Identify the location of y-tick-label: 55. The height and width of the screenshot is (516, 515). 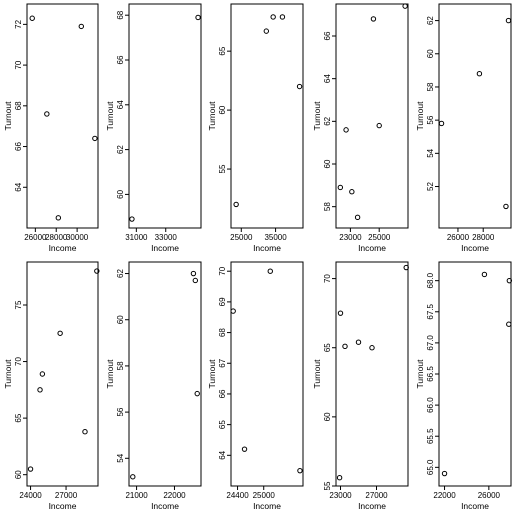
(222, 168).